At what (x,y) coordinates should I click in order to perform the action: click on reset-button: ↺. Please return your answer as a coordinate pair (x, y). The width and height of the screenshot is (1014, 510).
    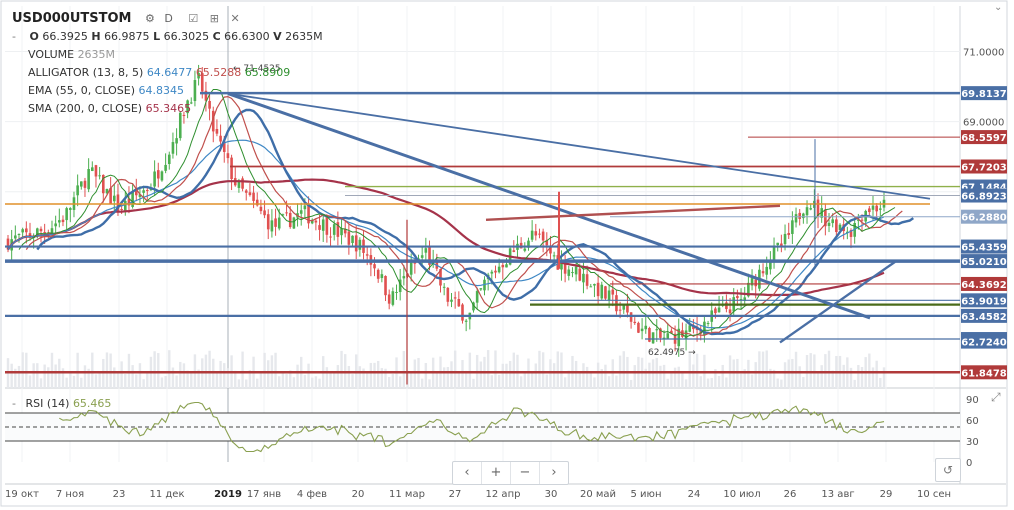
    Looking at the image, I should click on (948, 470).